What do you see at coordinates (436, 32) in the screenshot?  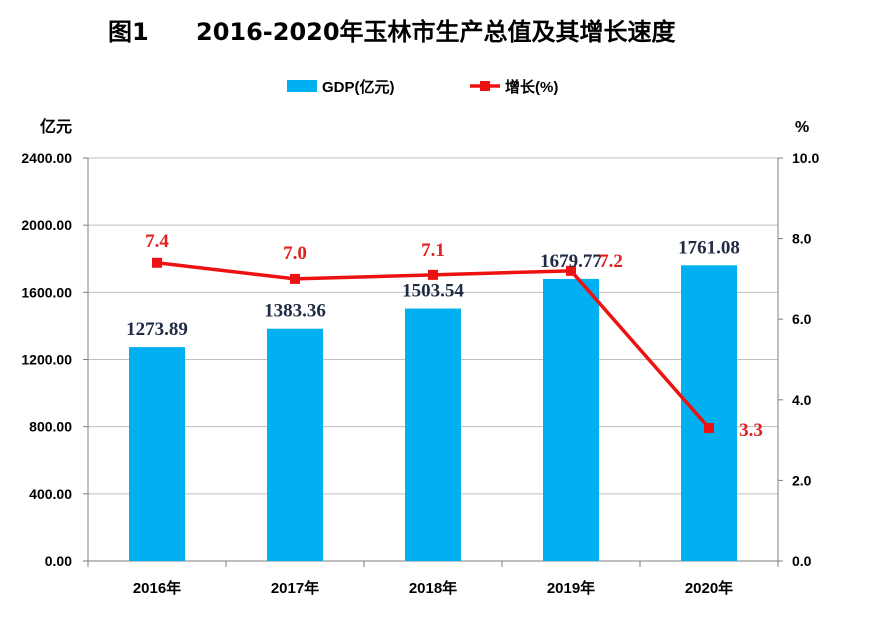 I see `figure-title: 2016-2020年玉林市生产总值及其增长速度` at bounding box center [436, 32].